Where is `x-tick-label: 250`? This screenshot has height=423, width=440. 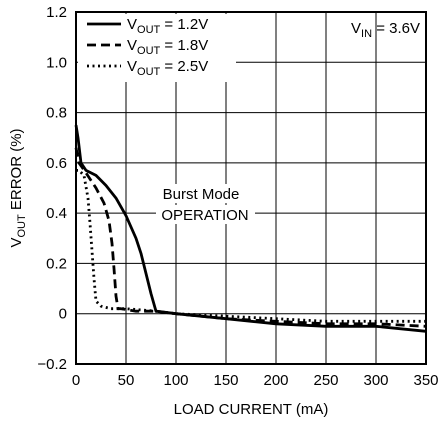
x-tick-label: 250 is located at coordinates (325, 380).